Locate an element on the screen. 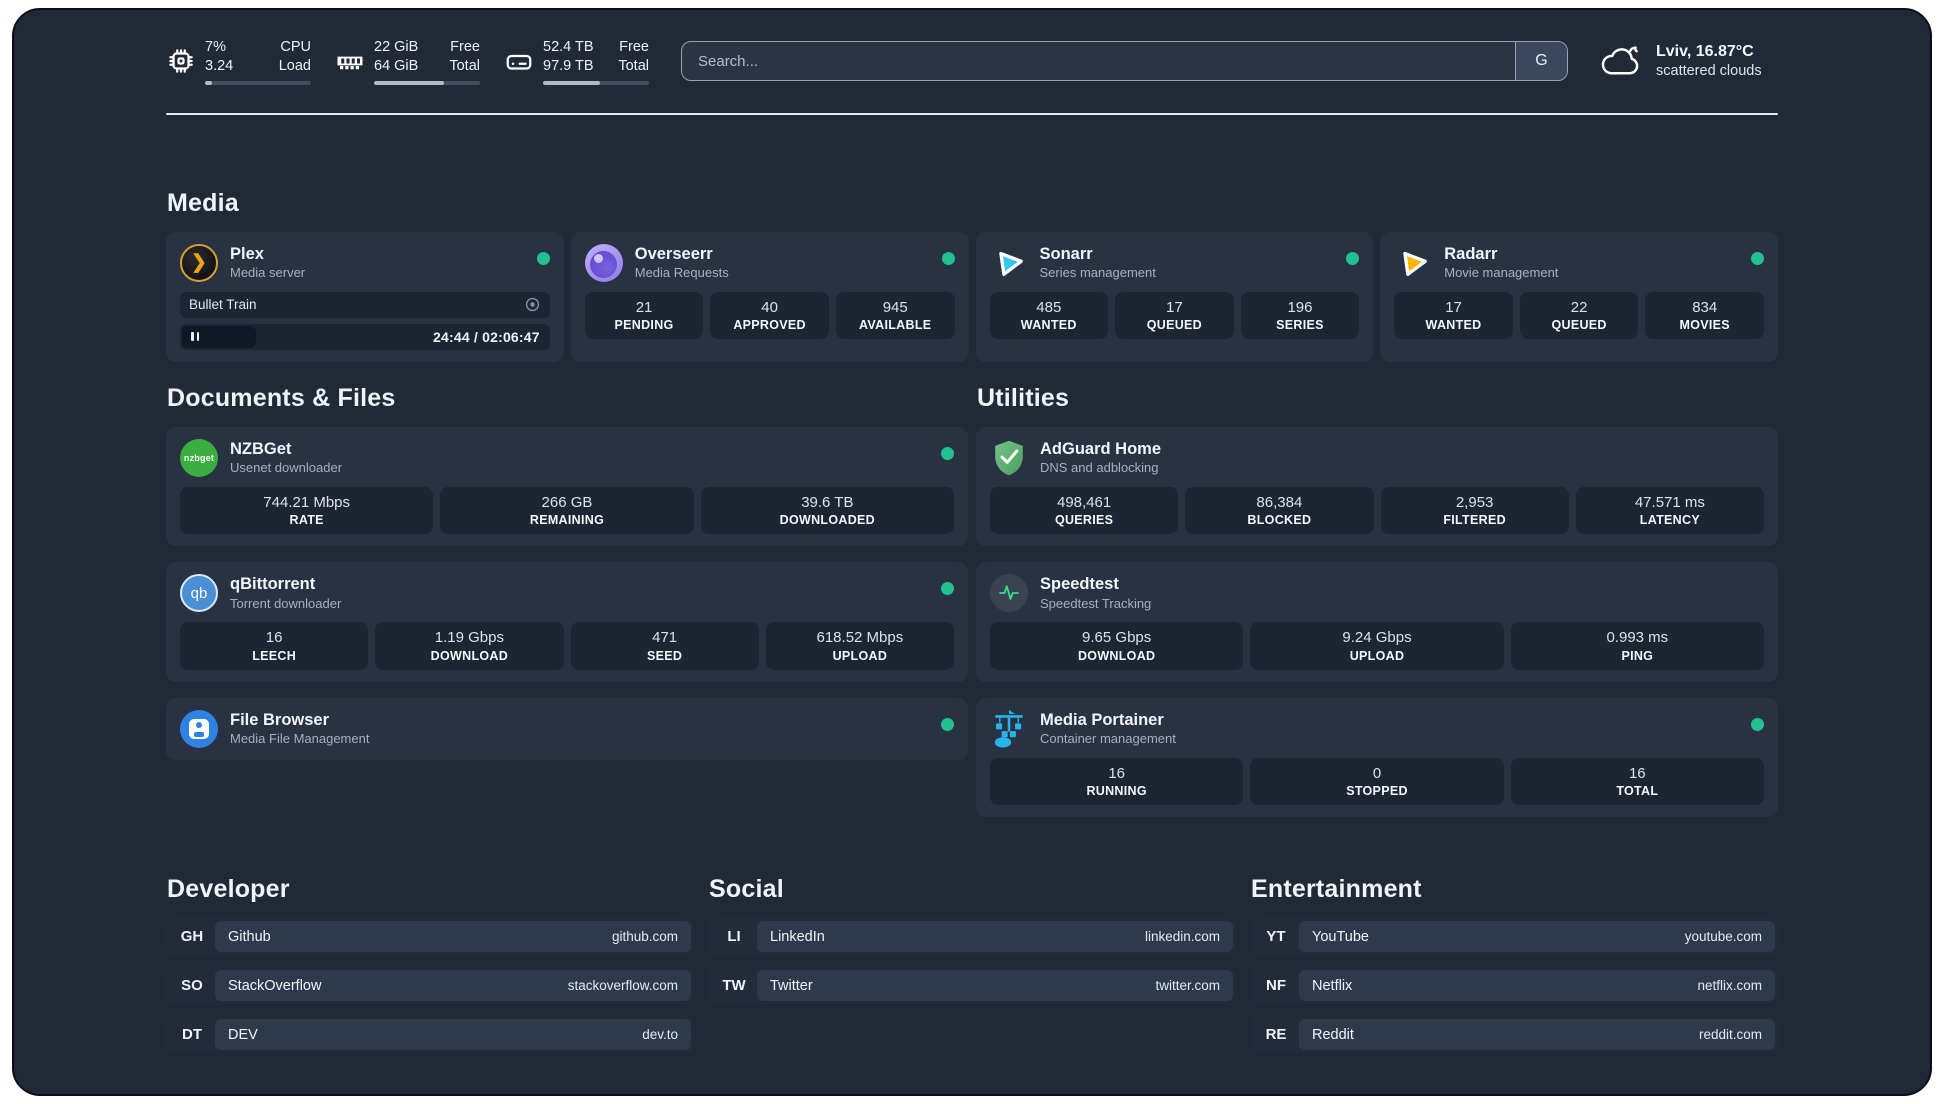  stat-box: 498,461 QUERIES is located at coordinates (1084, 510).